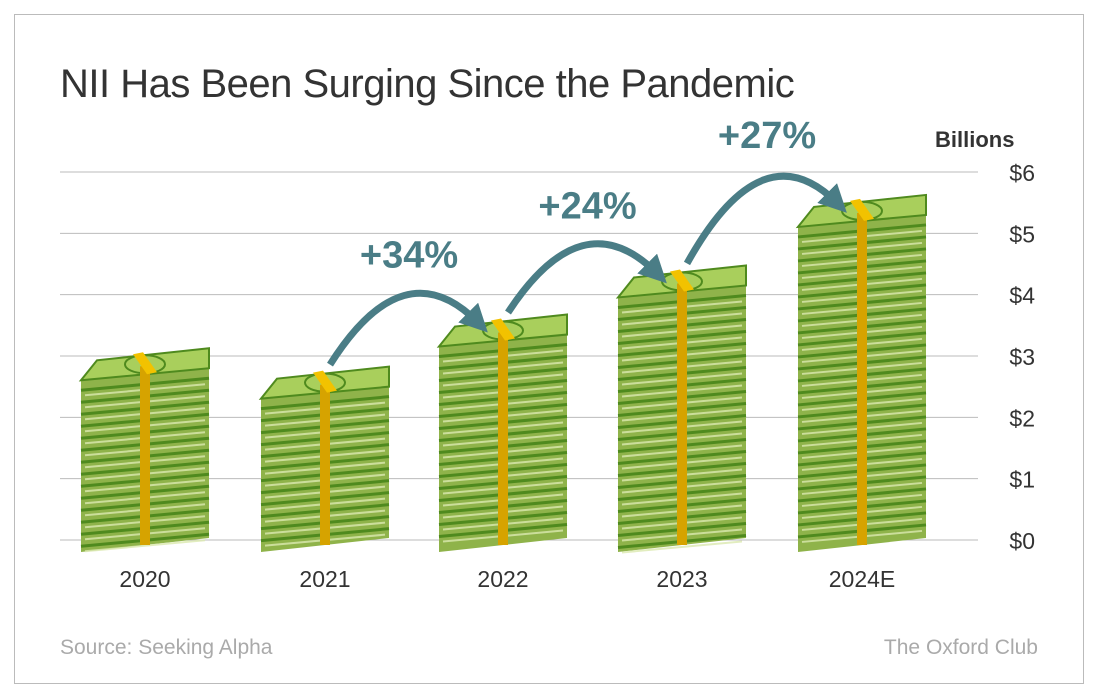  I want to click on y-tick-label: $0, so click(1022, 541).